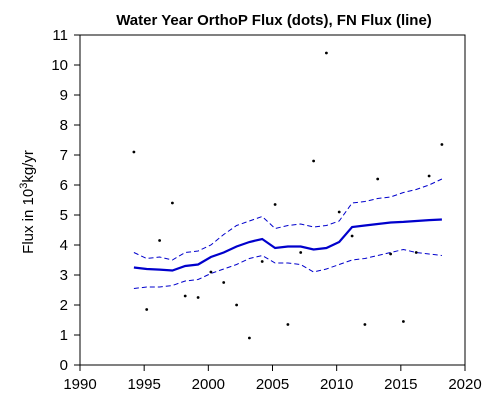 This screenshot has height=400, width=500. What do you see at coordinates (287, 245) in the screenshot?
I see `series-line-main` at bounding box center [287, 245].